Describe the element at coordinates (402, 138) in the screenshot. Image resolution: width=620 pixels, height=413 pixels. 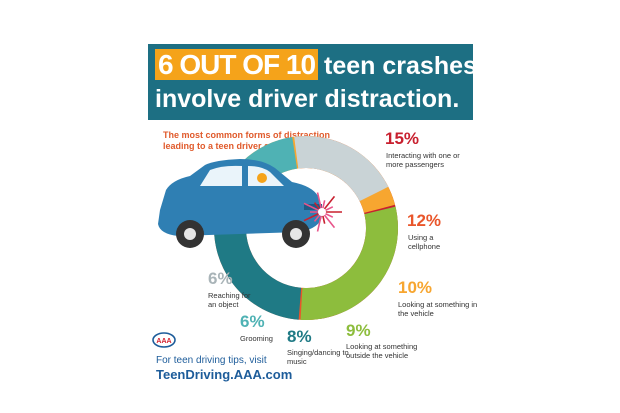
I see `slice-percent: 15%` at that location.